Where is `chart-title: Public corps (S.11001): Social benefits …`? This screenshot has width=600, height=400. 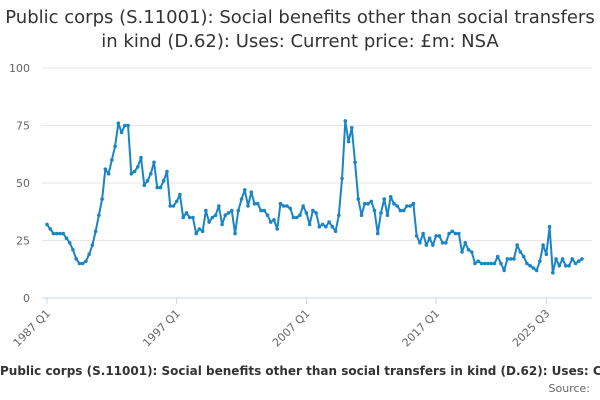
chart-title: Public corps (S.11001): Social benefits … is located at coordinates (300, 29).